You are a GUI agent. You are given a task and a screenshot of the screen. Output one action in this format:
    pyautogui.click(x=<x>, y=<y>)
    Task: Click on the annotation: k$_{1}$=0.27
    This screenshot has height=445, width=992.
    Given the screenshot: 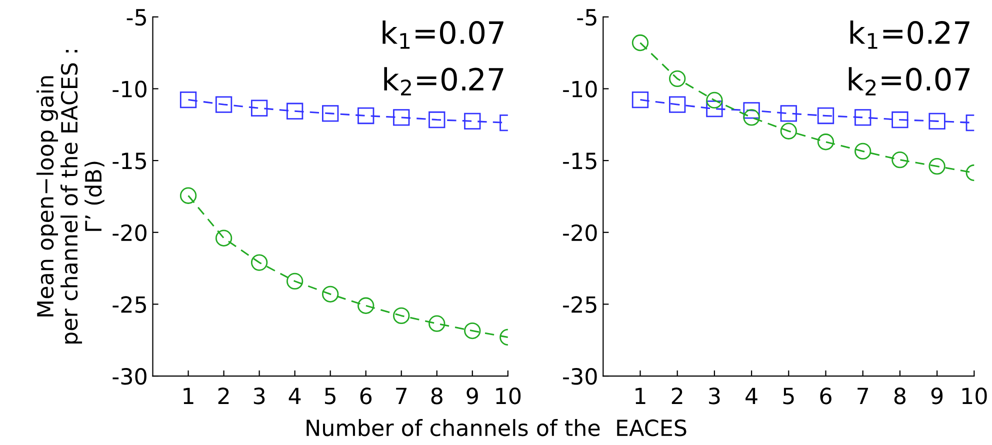 What is the action you would take?
    pyautogui.click(x=910, y=34)
    